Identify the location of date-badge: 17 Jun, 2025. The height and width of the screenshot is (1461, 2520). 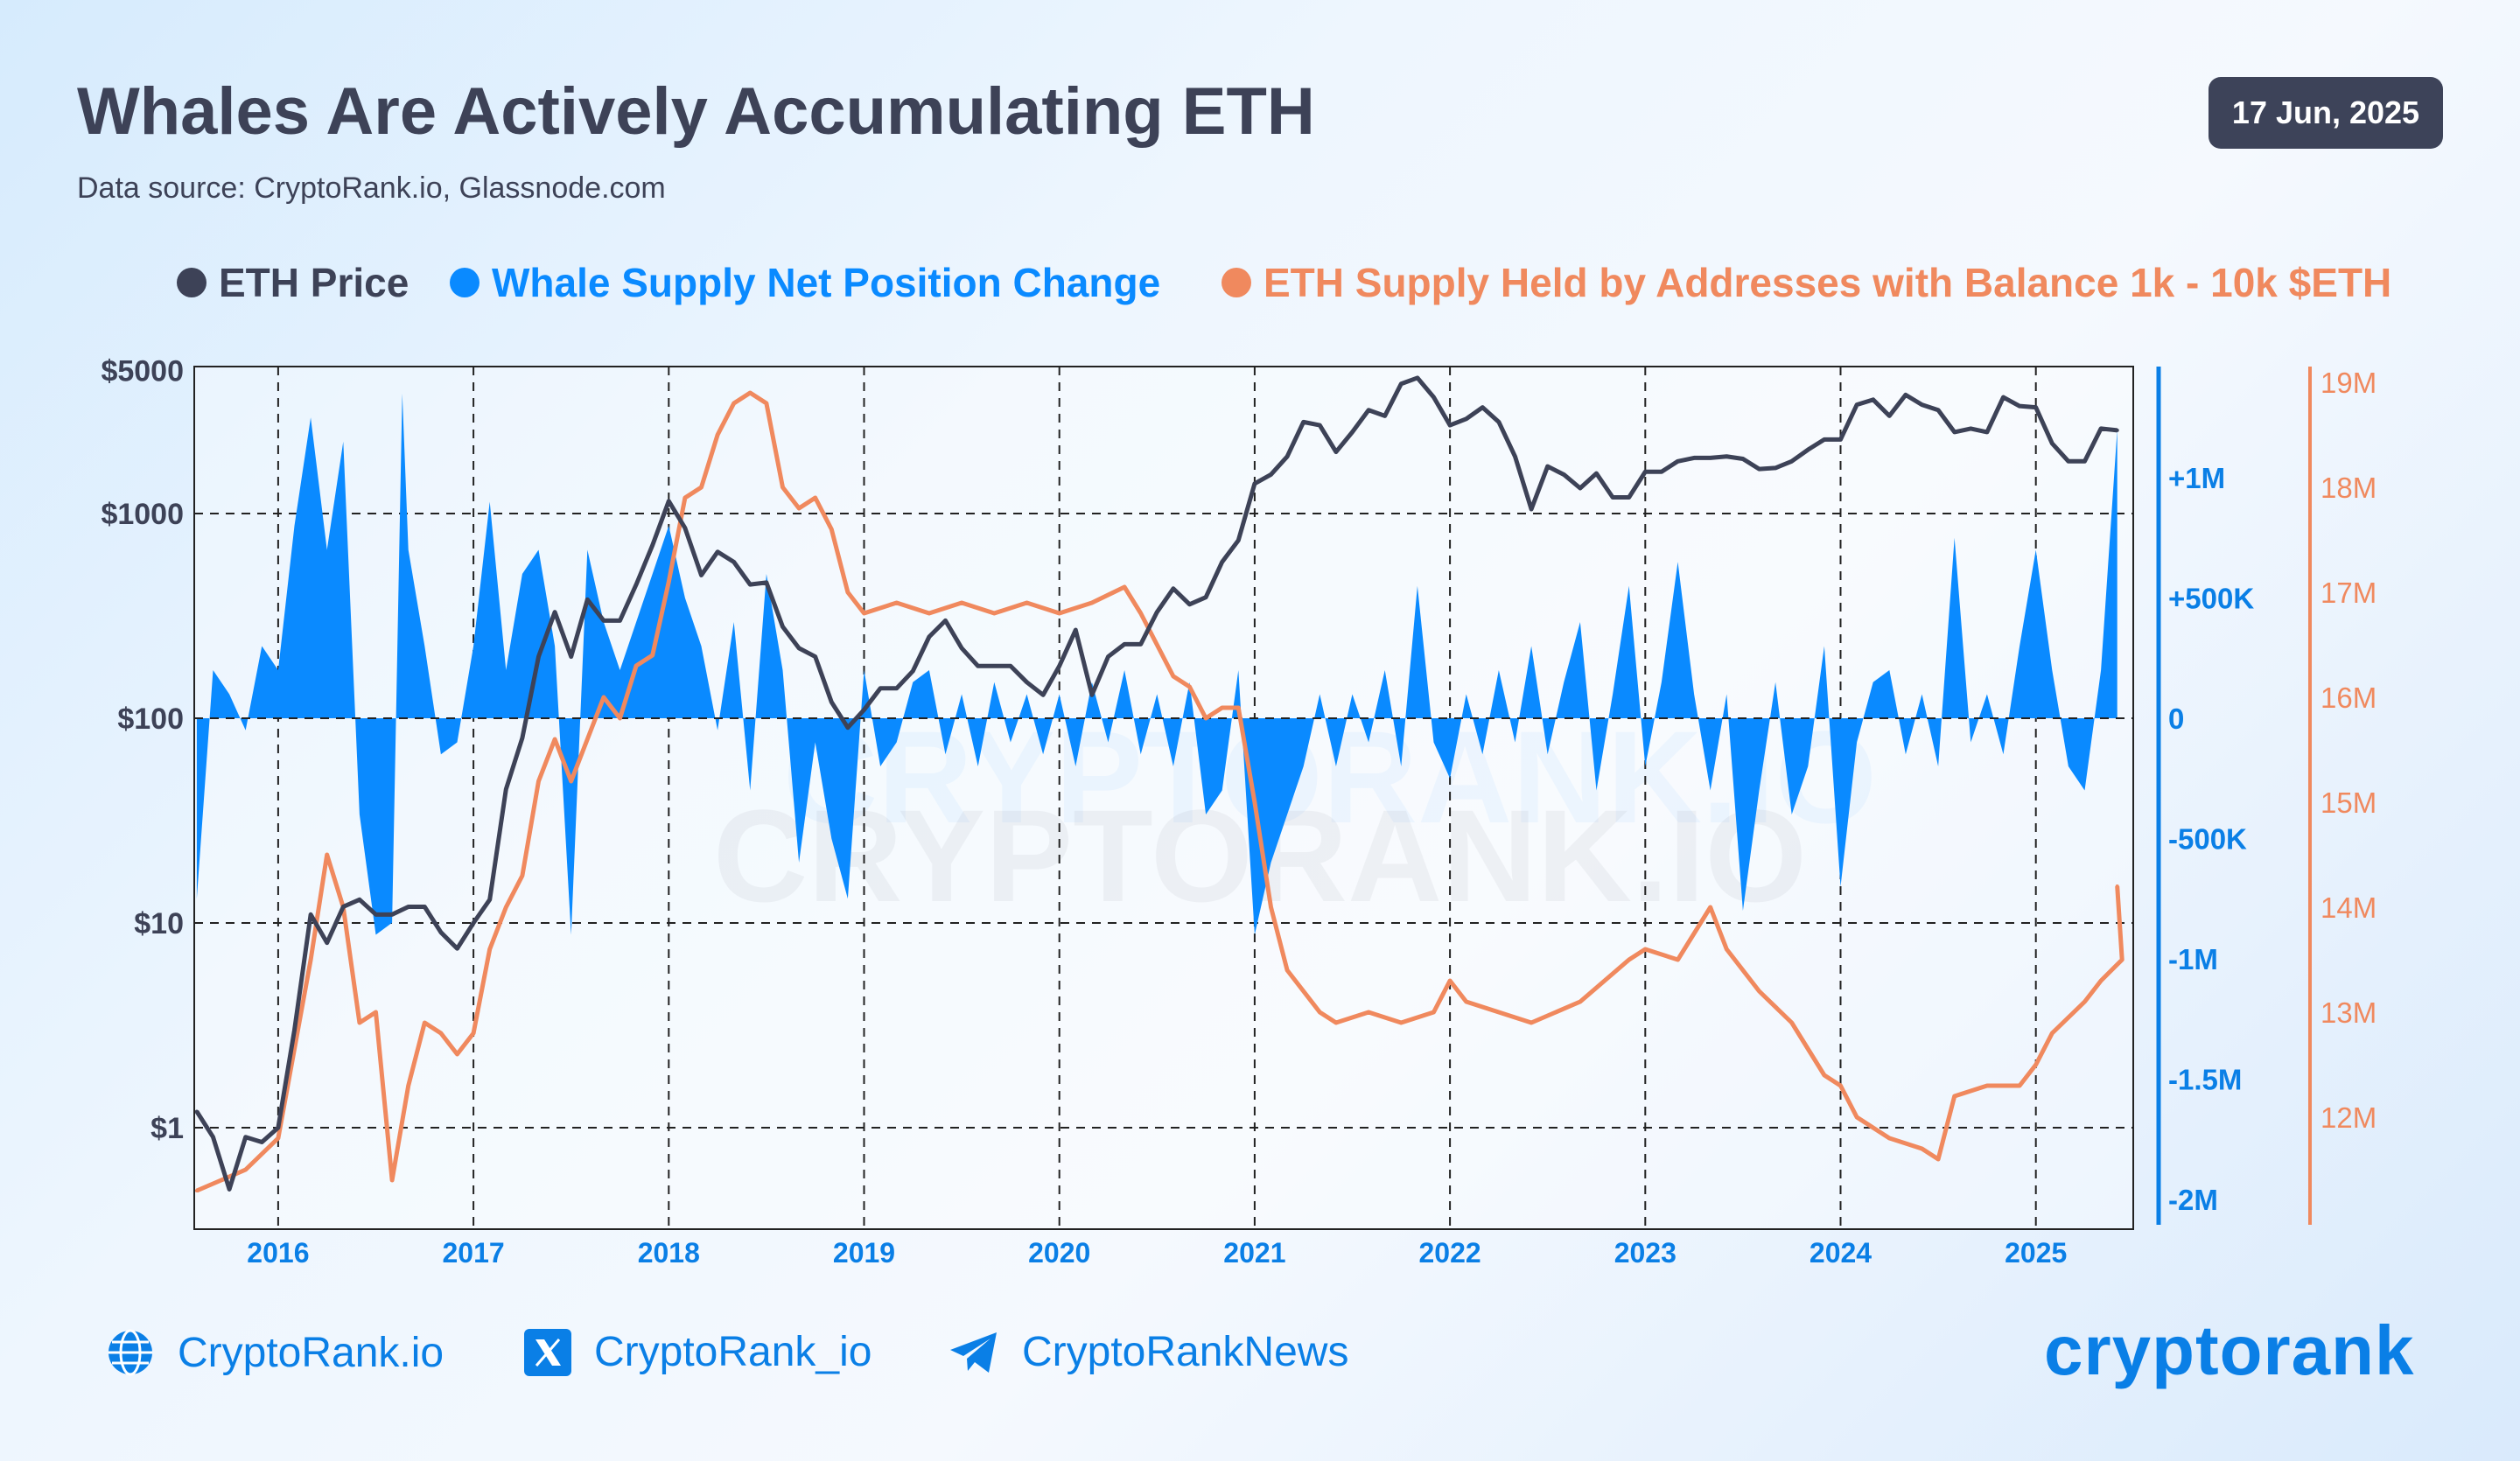
(2325, 113).